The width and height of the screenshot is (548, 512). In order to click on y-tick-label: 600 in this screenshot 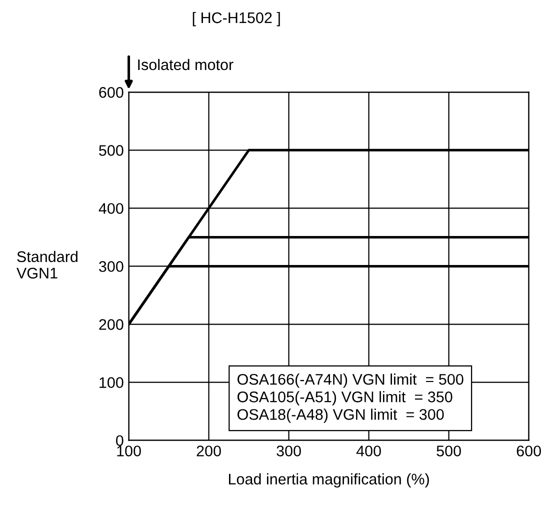, I will do `click(111, 92)`.